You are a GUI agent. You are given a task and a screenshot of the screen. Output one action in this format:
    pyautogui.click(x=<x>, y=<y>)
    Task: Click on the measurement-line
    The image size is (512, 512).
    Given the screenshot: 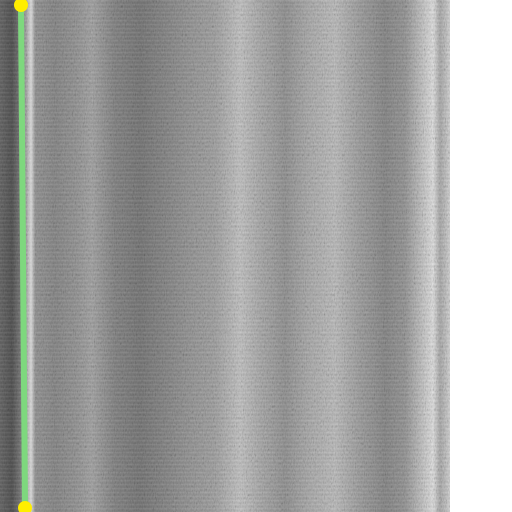 What is the action you would take?
    pyautogui.click(x=23, y=256)
    